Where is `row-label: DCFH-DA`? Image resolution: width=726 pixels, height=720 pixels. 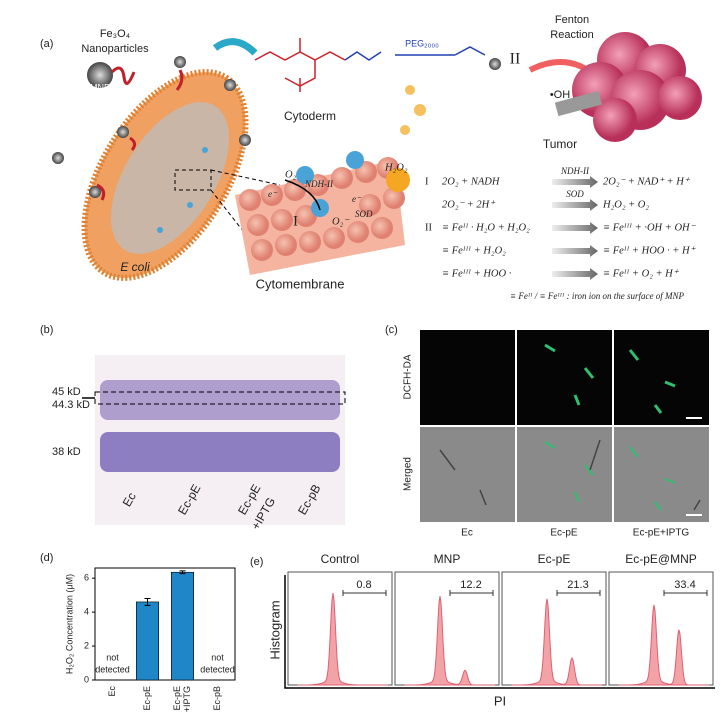 row-label: DCFH-DA is located at coordinates (408, 376).